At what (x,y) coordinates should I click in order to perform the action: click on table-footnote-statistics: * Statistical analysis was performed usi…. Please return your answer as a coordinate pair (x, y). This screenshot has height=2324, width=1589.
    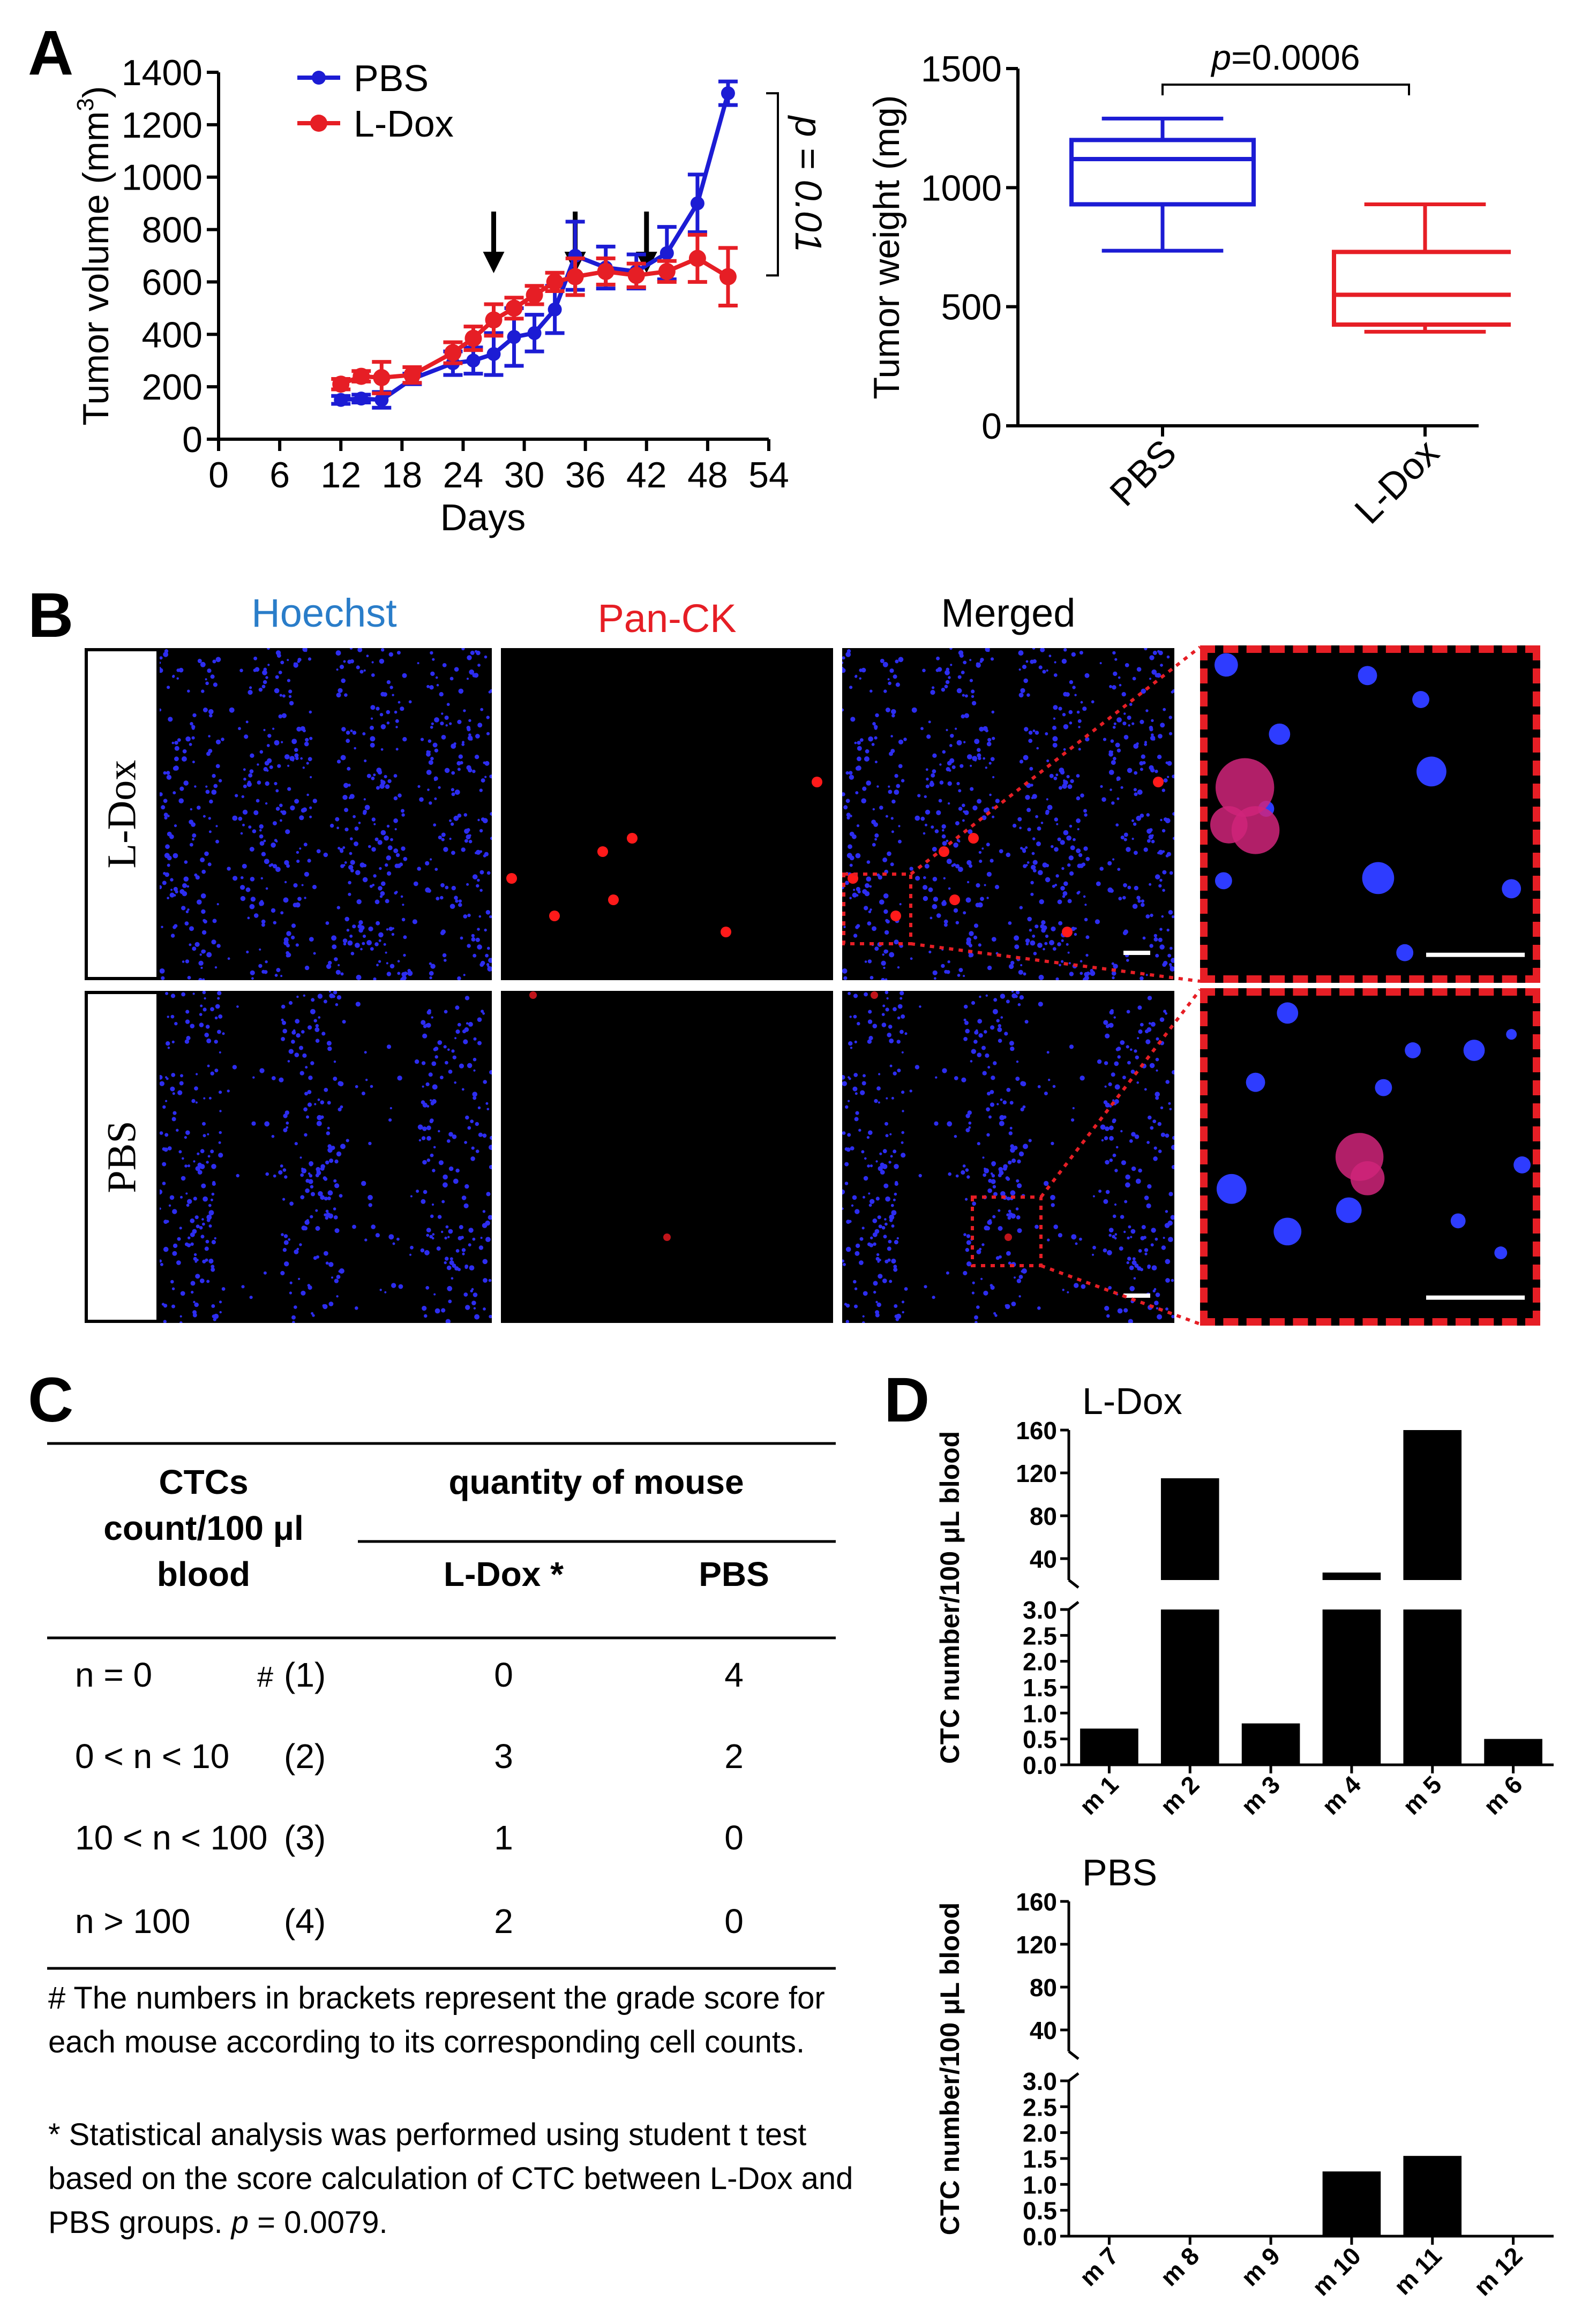
    Looking at the image, I should click on (466, 2179).